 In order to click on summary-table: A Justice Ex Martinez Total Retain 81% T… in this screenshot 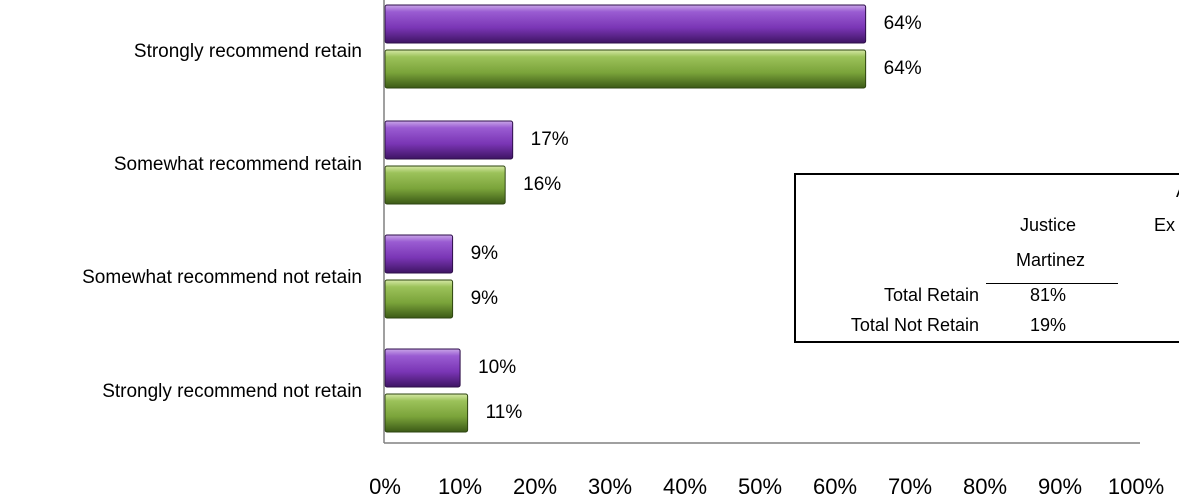, I will do `click(986, 258)`.